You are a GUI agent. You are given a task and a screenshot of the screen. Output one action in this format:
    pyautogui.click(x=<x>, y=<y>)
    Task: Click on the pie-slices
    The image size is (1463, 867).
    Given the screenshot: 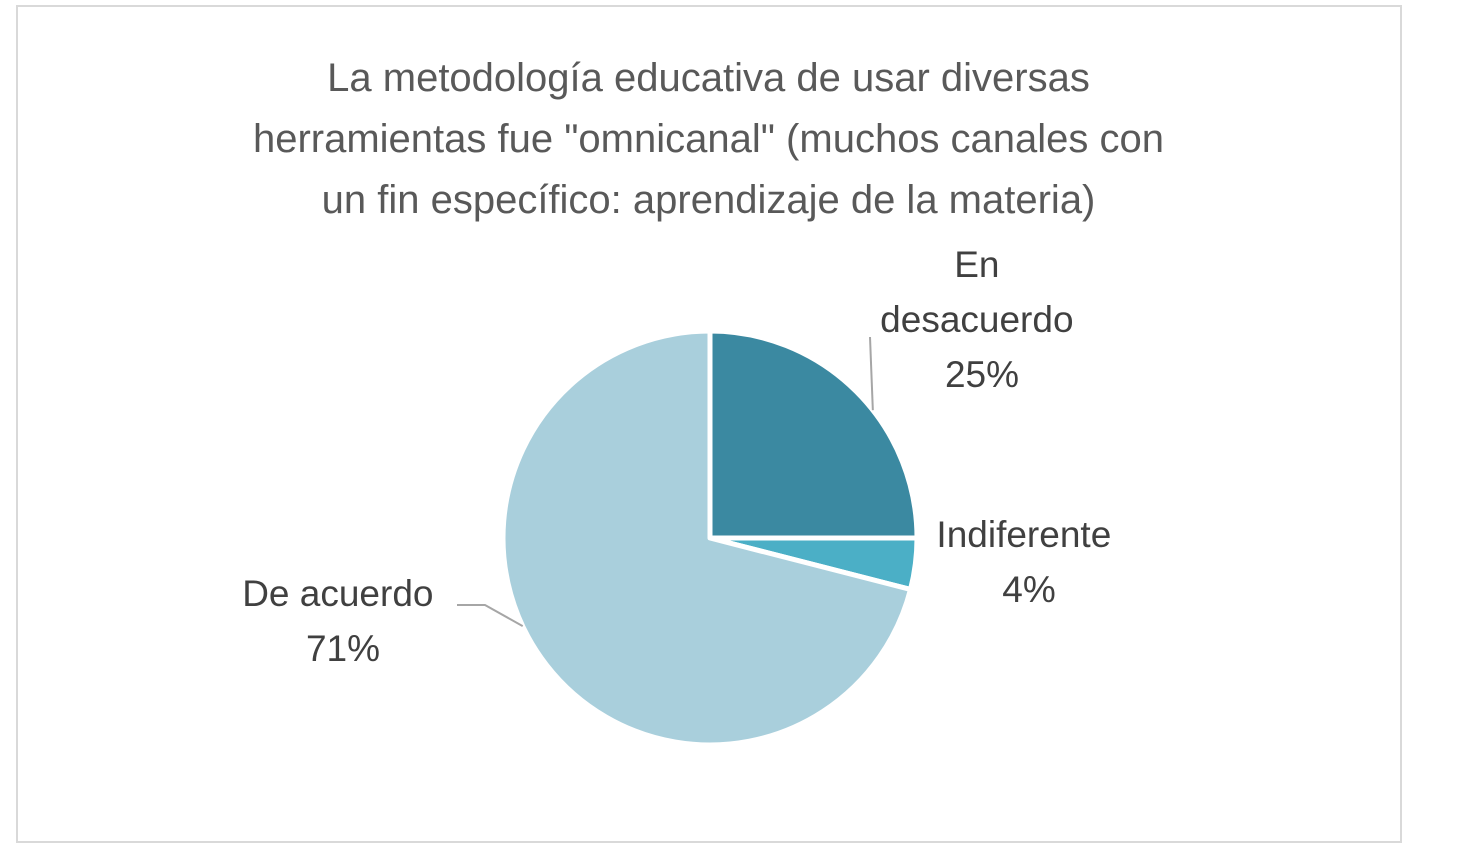 What is the action you would take?
    pyautogui.click(x=710, y=538)
    